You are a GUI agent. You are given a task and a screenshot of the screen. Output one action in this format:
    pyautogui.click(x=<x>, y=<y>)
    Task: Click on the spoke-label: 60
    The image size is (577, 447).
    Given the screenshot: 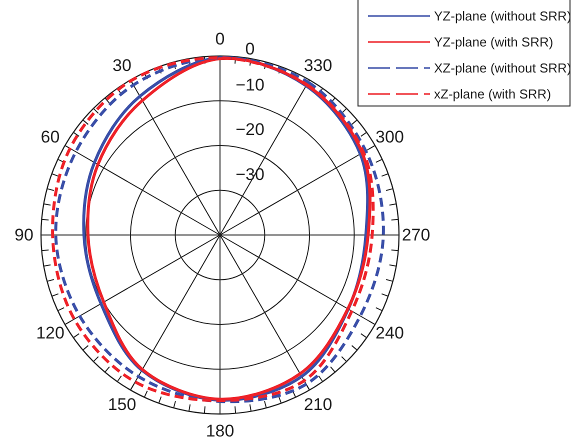 What is the action you would take?
    pyautogui.click(x=50, y=137)
    